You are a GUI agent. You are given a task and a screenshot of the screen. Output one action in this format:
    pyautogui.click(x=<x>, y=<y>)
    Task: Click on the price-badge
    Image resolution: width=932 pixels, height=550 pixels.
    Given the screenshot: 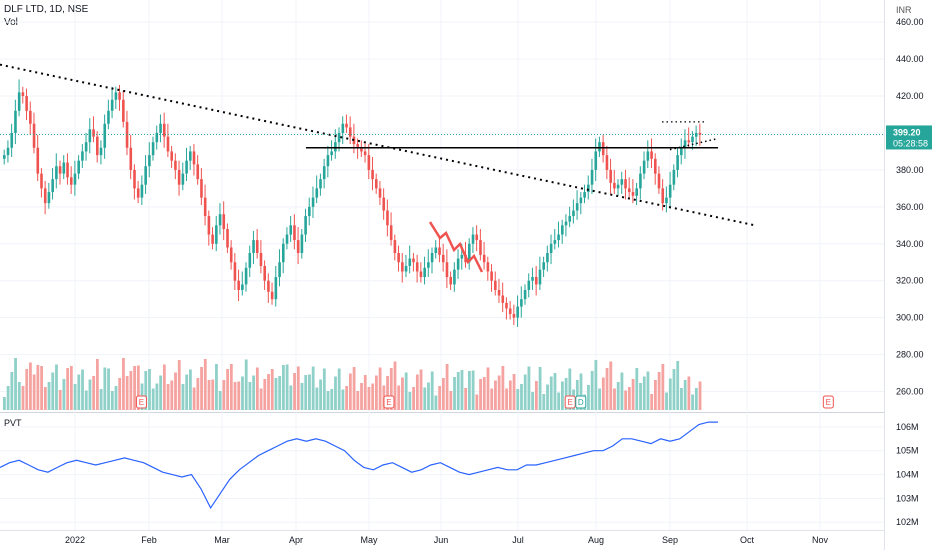 What is the action you would take?
    pyautogui.click(x=909, y=137)
    